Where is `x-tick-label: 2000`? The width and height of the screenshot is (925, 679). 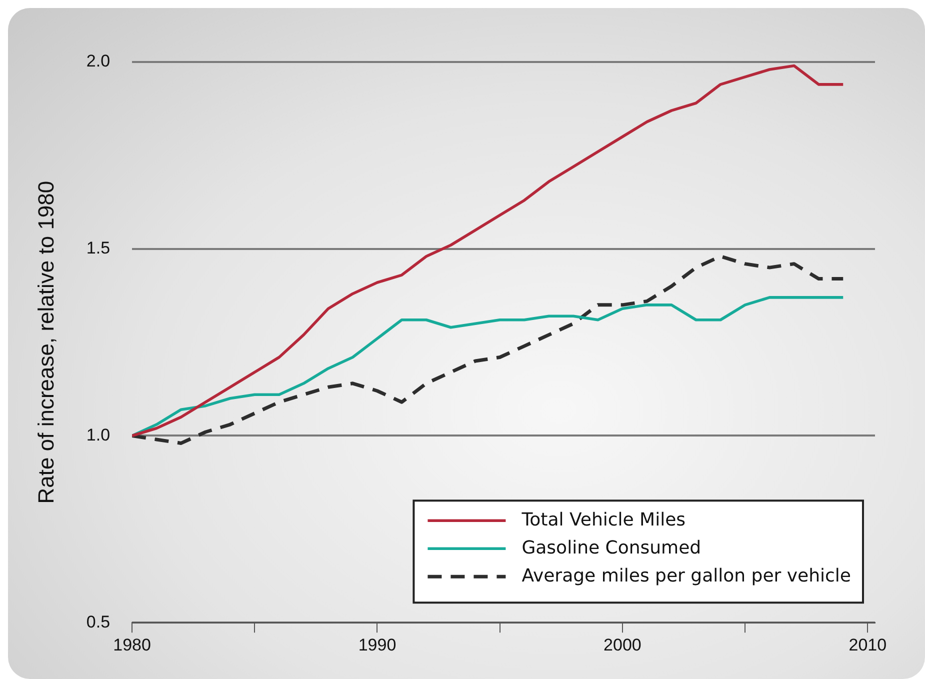 x-tick-label: 2000 is located at coordinates (623, 644).